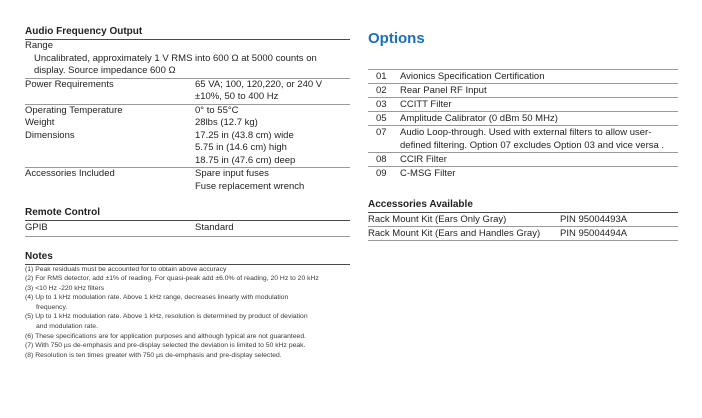 The width and height of the screenshot is (702, 418). I want to click on option-number: 09, so click(381, 173).